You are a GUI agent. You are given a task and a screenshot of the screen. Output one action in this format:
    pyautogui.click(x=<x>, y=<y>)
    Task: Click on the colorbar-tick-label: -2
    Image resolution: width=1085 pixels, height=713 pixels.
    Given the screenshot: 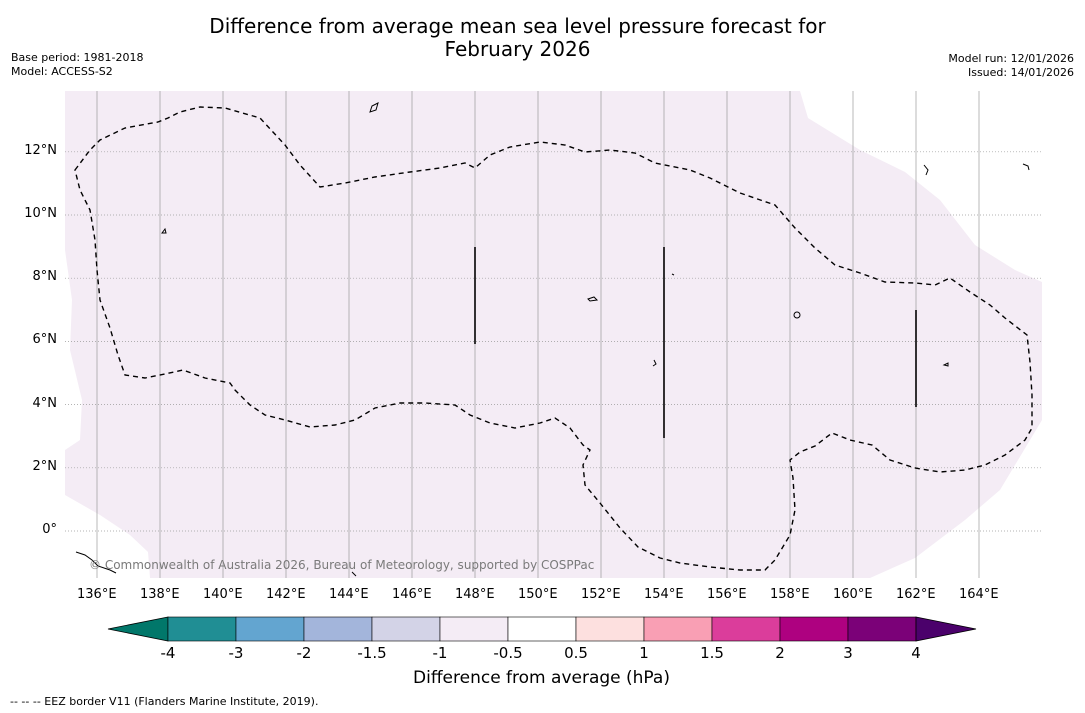 What is the action you would take?
    pyautogui.click(x=304, y=653)
    